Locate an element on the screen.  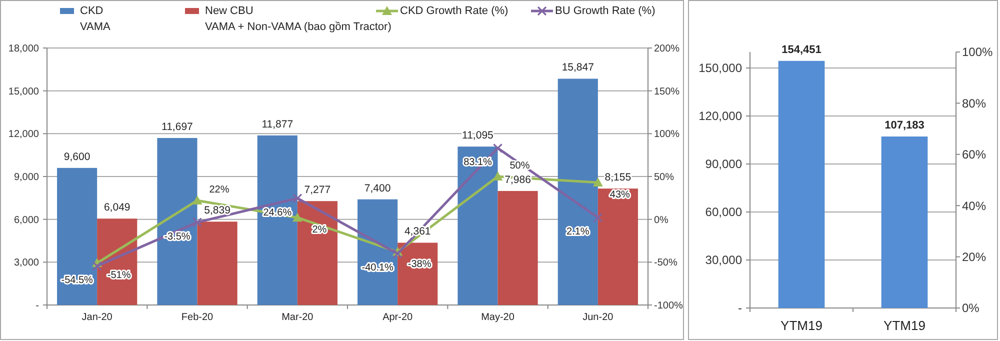
y2-tick-label: 80% is located at coordinates (974, 103).